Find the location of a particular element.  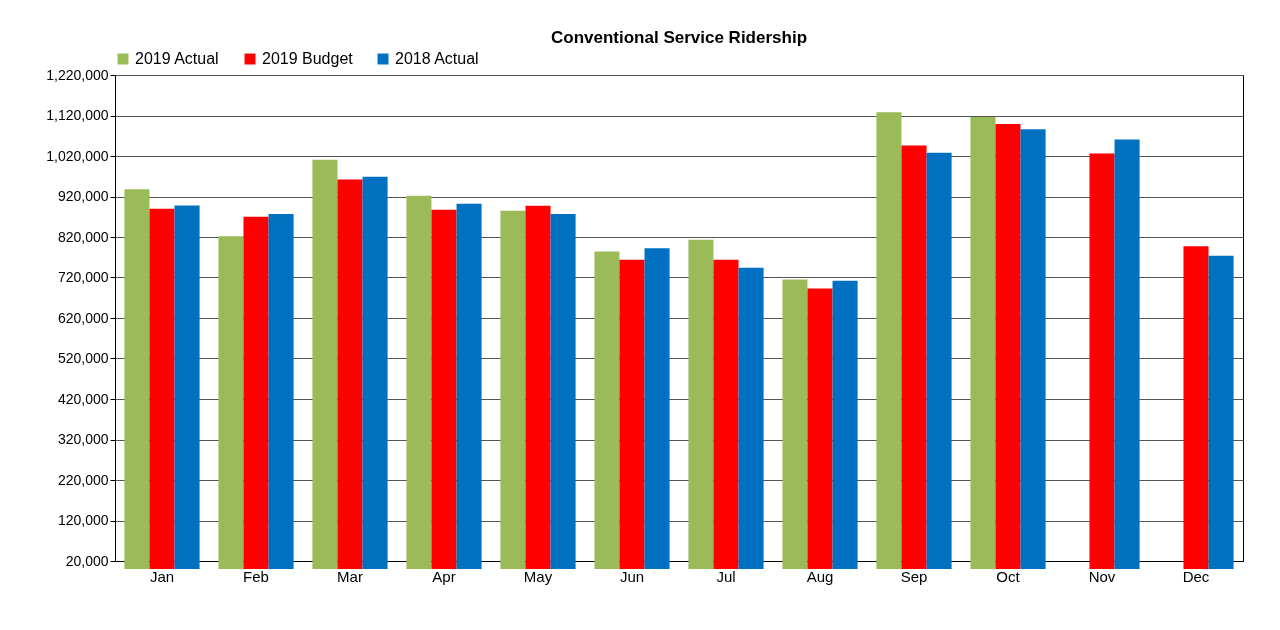

x-tick-label: Jan is located at coordinates (162, 576).